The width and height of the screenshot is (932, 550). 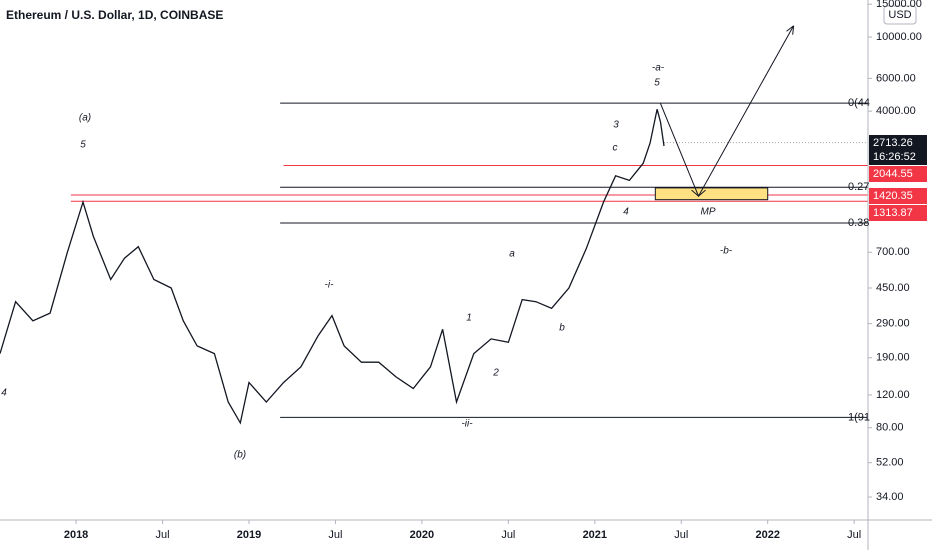 What do you see at coordinates (896, 78) in the screenshot?
I see `y-tick-label: 6000.00` at bounding box center [896, 78].